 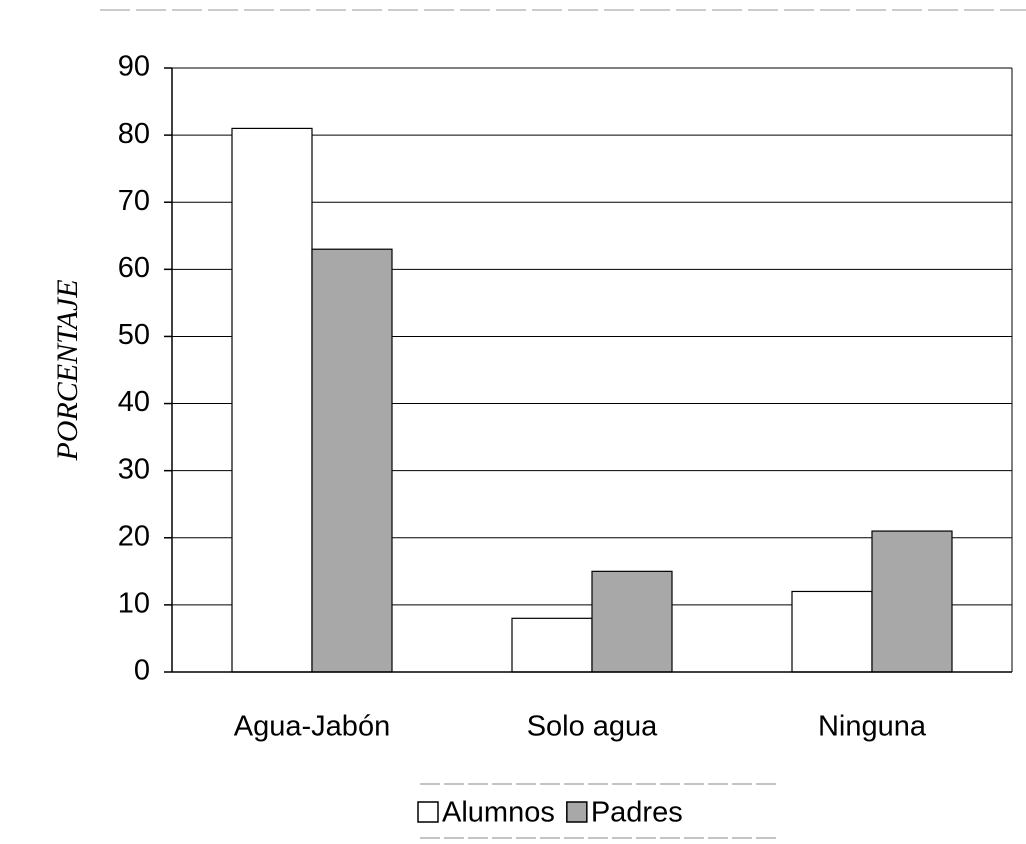 What do you see at coordinates (134, 335) in the screenshot?
I see `y-tick-label: 50` at bounding box center [134, 335].